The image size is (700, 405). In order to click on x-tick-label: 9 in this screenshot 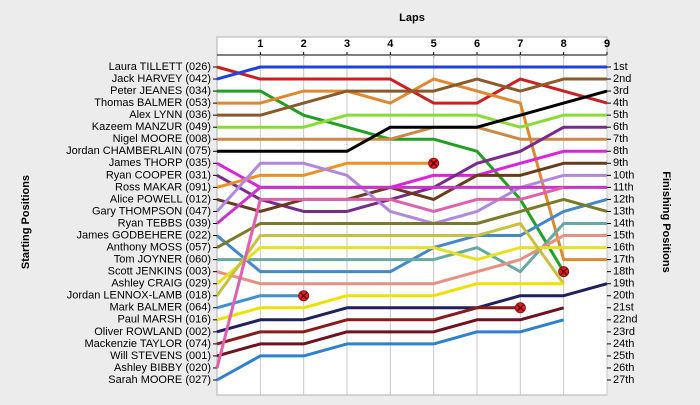, I will do `click(607, 44)`.